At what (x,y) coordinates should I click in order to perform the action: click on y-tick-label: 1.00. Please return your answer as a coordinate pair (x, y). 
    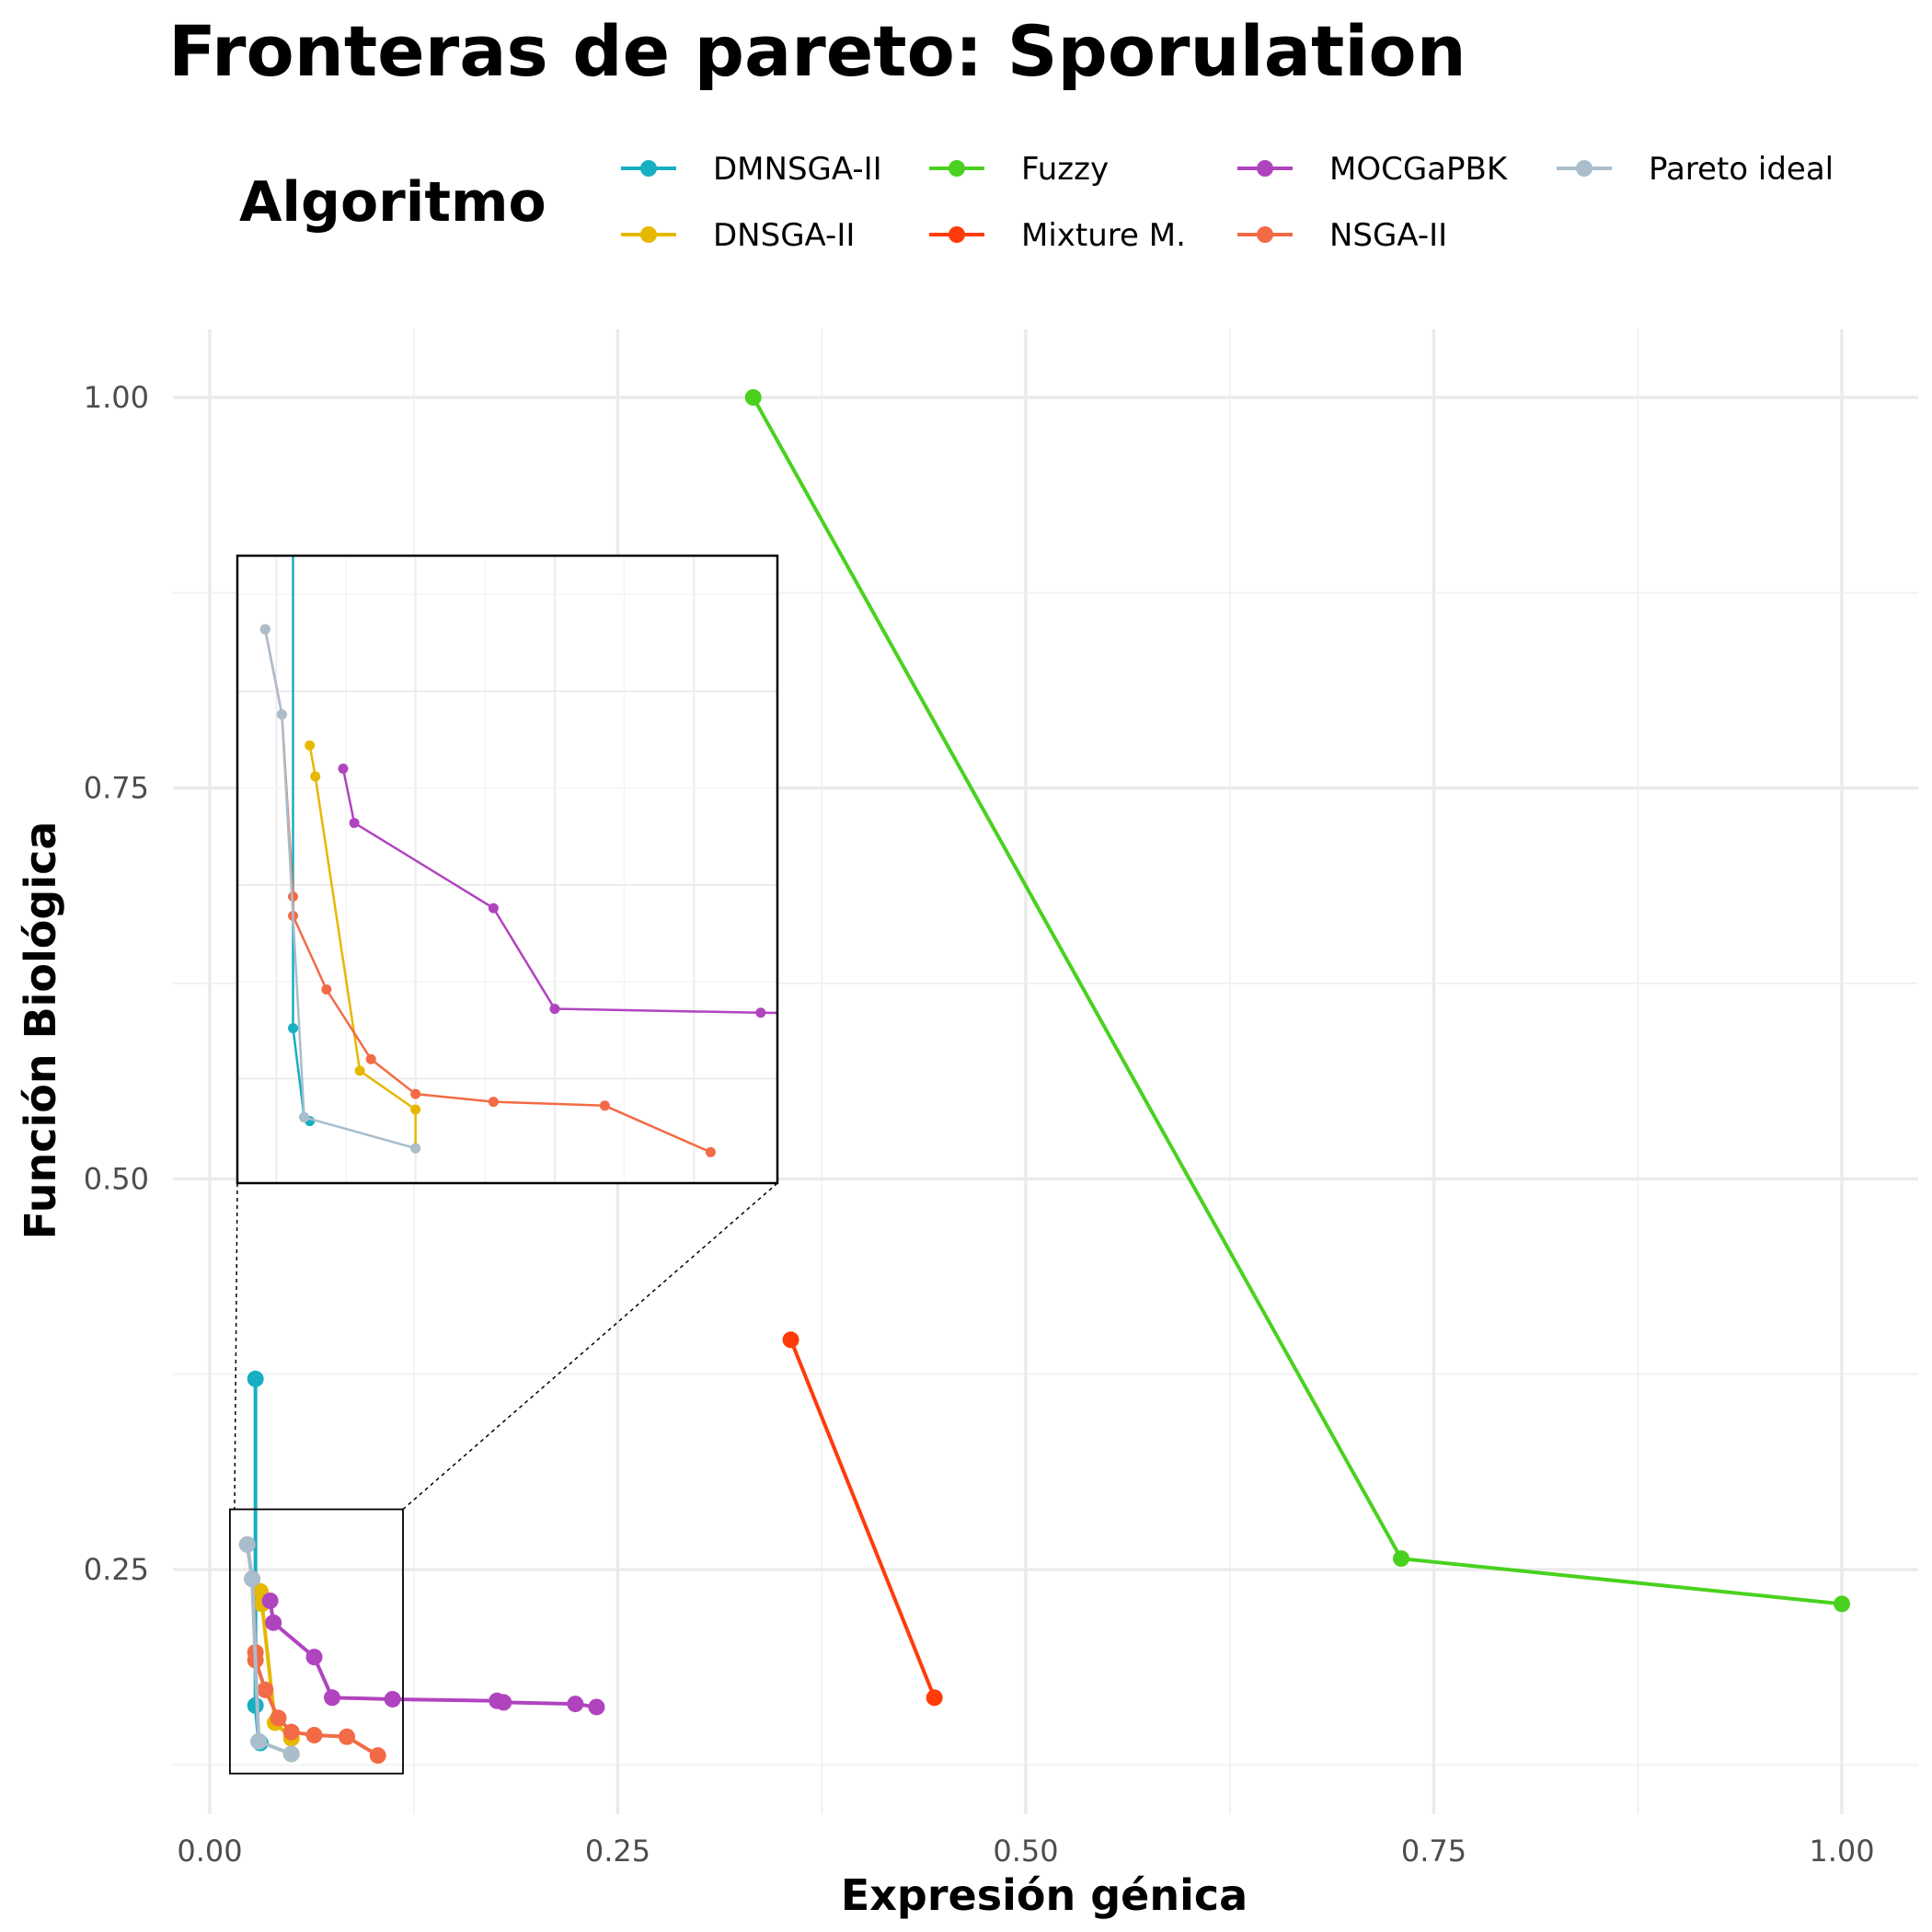
    Looking at the image, I should click on (116, 397).